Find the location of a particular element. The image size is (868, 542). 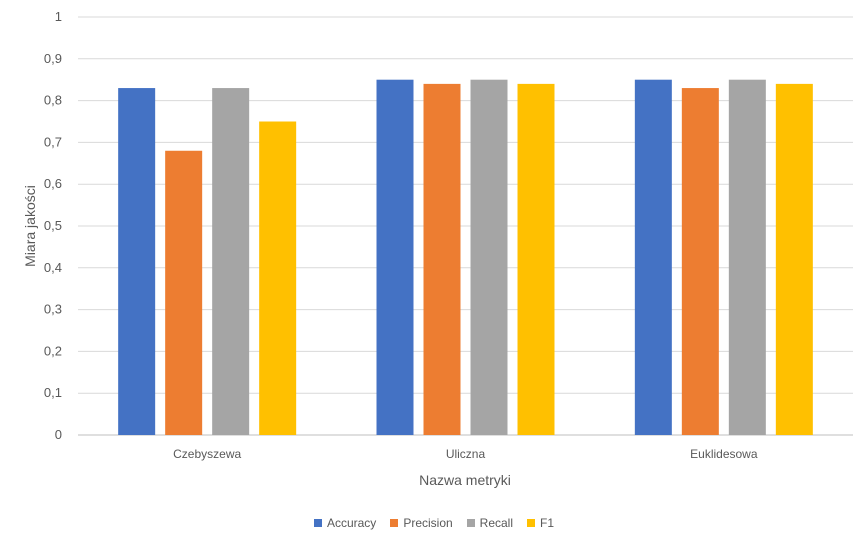

y-tick-label: 0,6 is located at coordinates (53, 183).